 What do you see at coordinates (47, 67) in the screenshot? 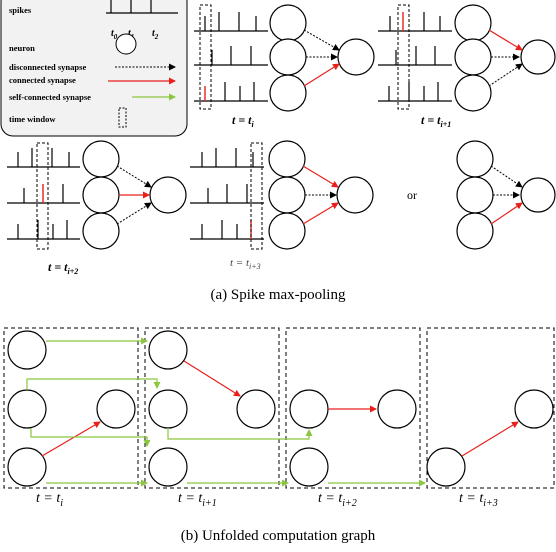
I see `legend-disconnected-label: disconnected synapse` at bounding box center [47, 67].